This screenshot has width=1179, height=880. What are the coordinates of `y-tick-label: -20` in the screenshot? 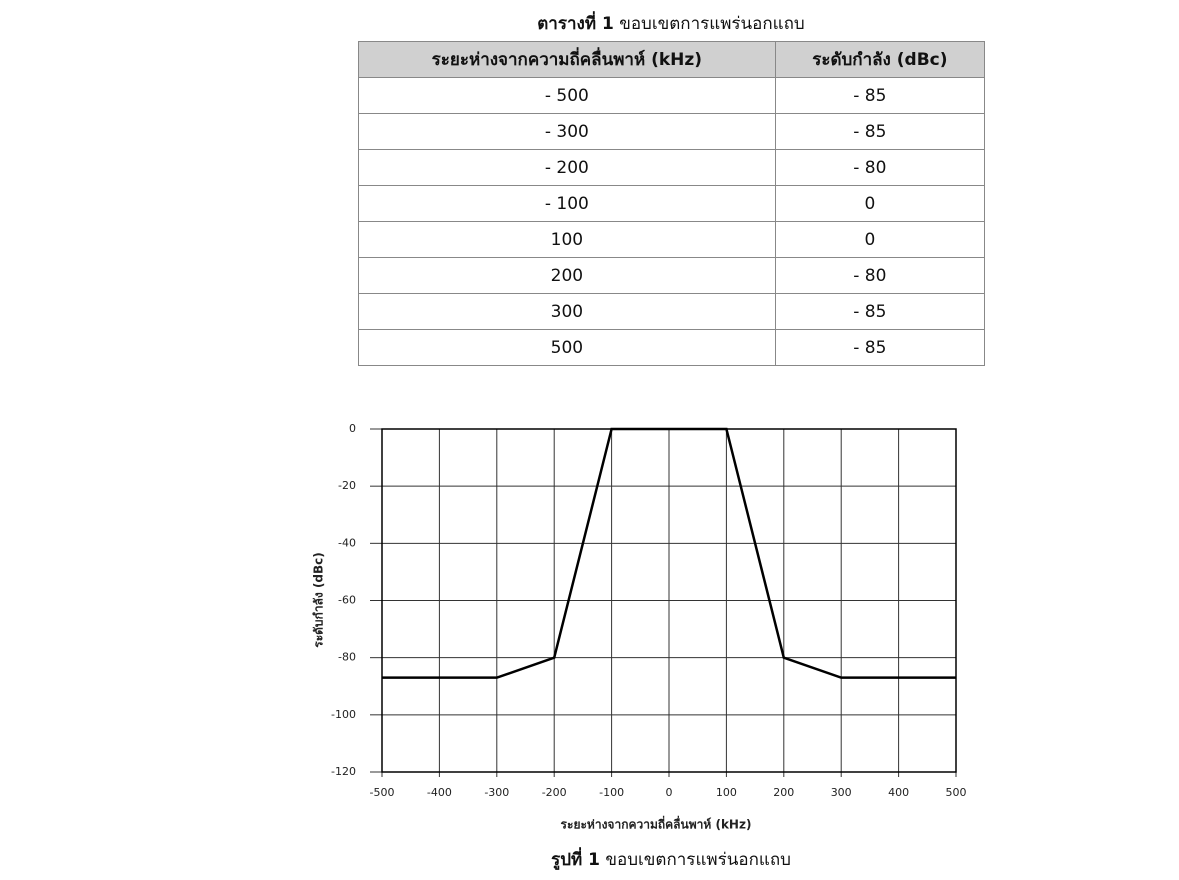 It's located at (347, 485).